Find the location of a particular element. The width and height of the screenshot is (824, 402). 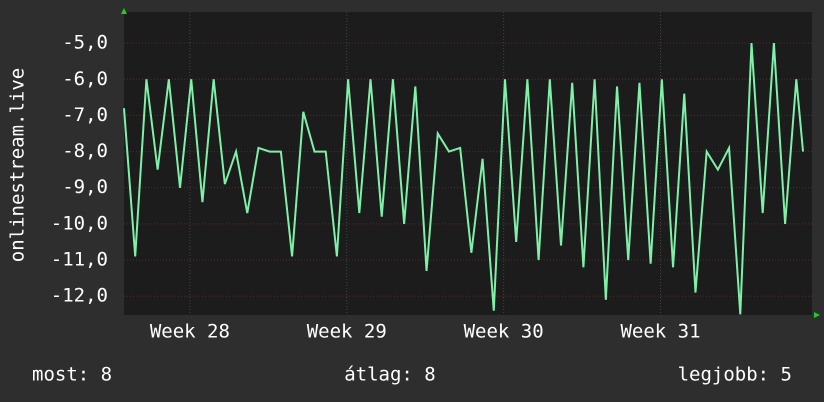

footer-now: most: 8 is located at coordinates (72, 375).